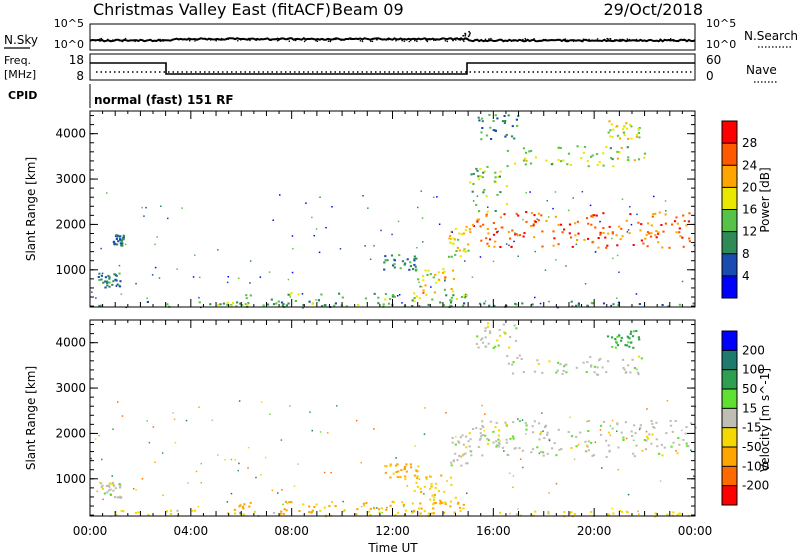  Describe the element at coordinates (752, 428) in the screenshot. I see `colorbar-tick-label: -15` at that location.